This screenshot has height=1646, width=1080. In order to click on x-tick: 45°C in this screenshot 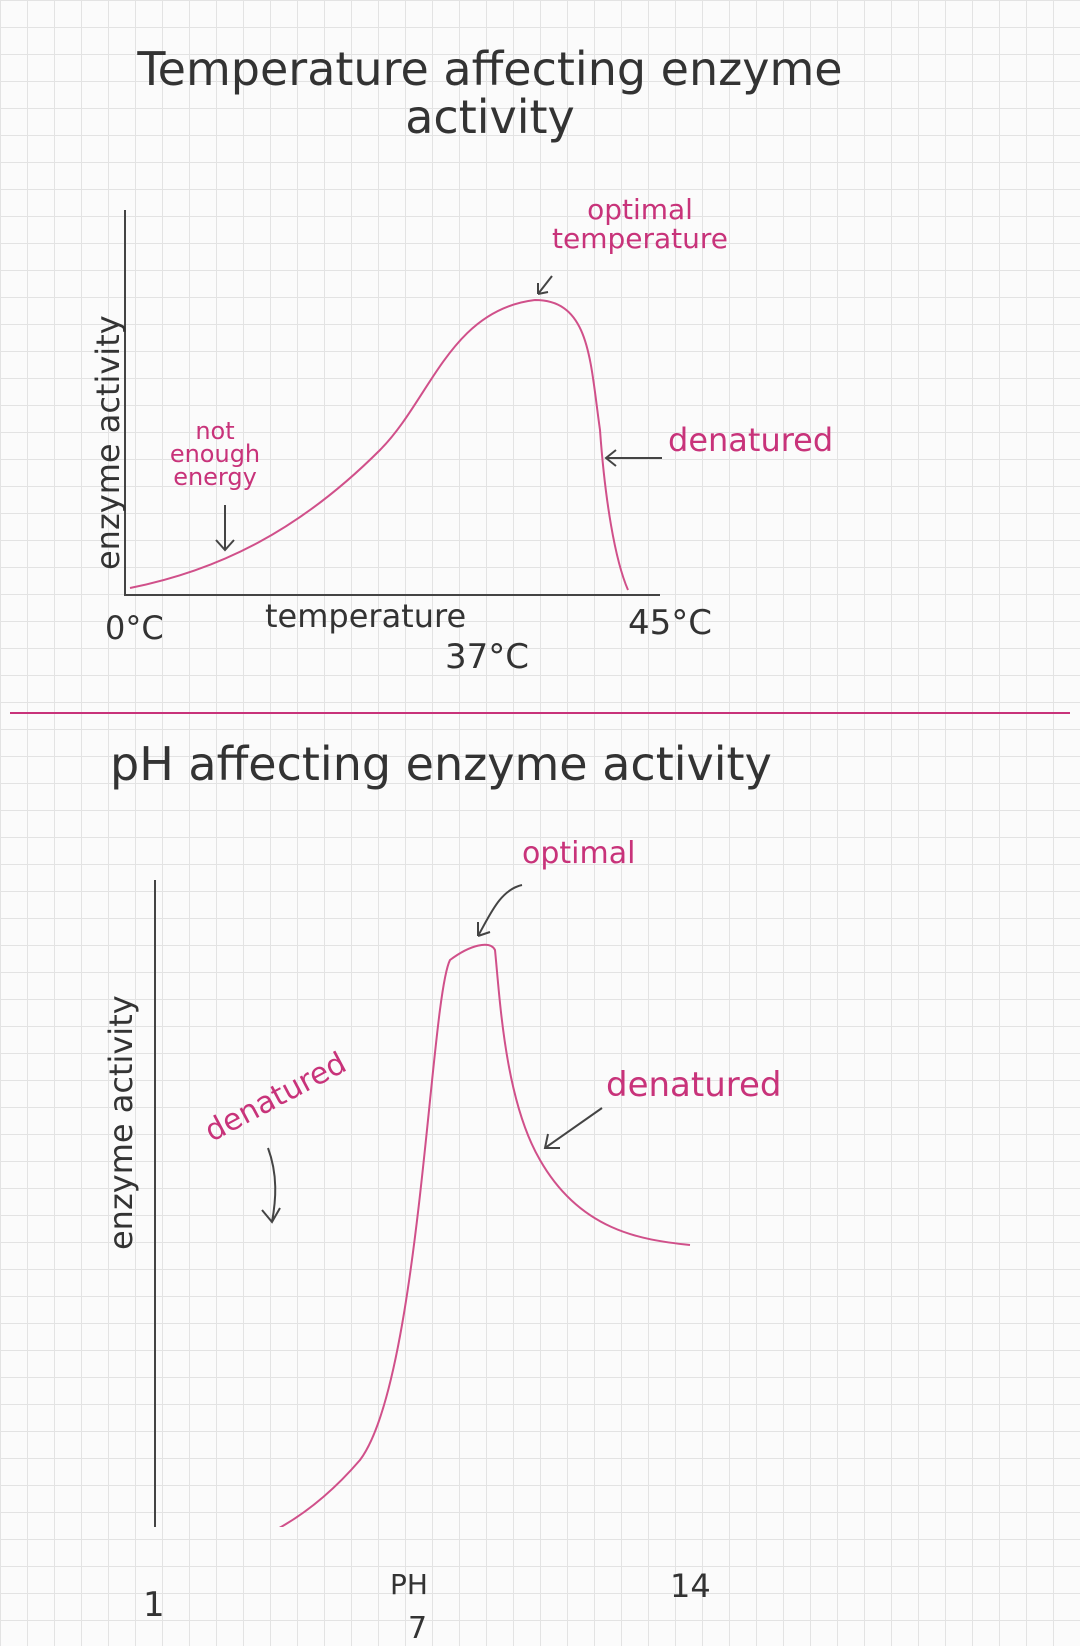, I will do `click(670, 623)`.